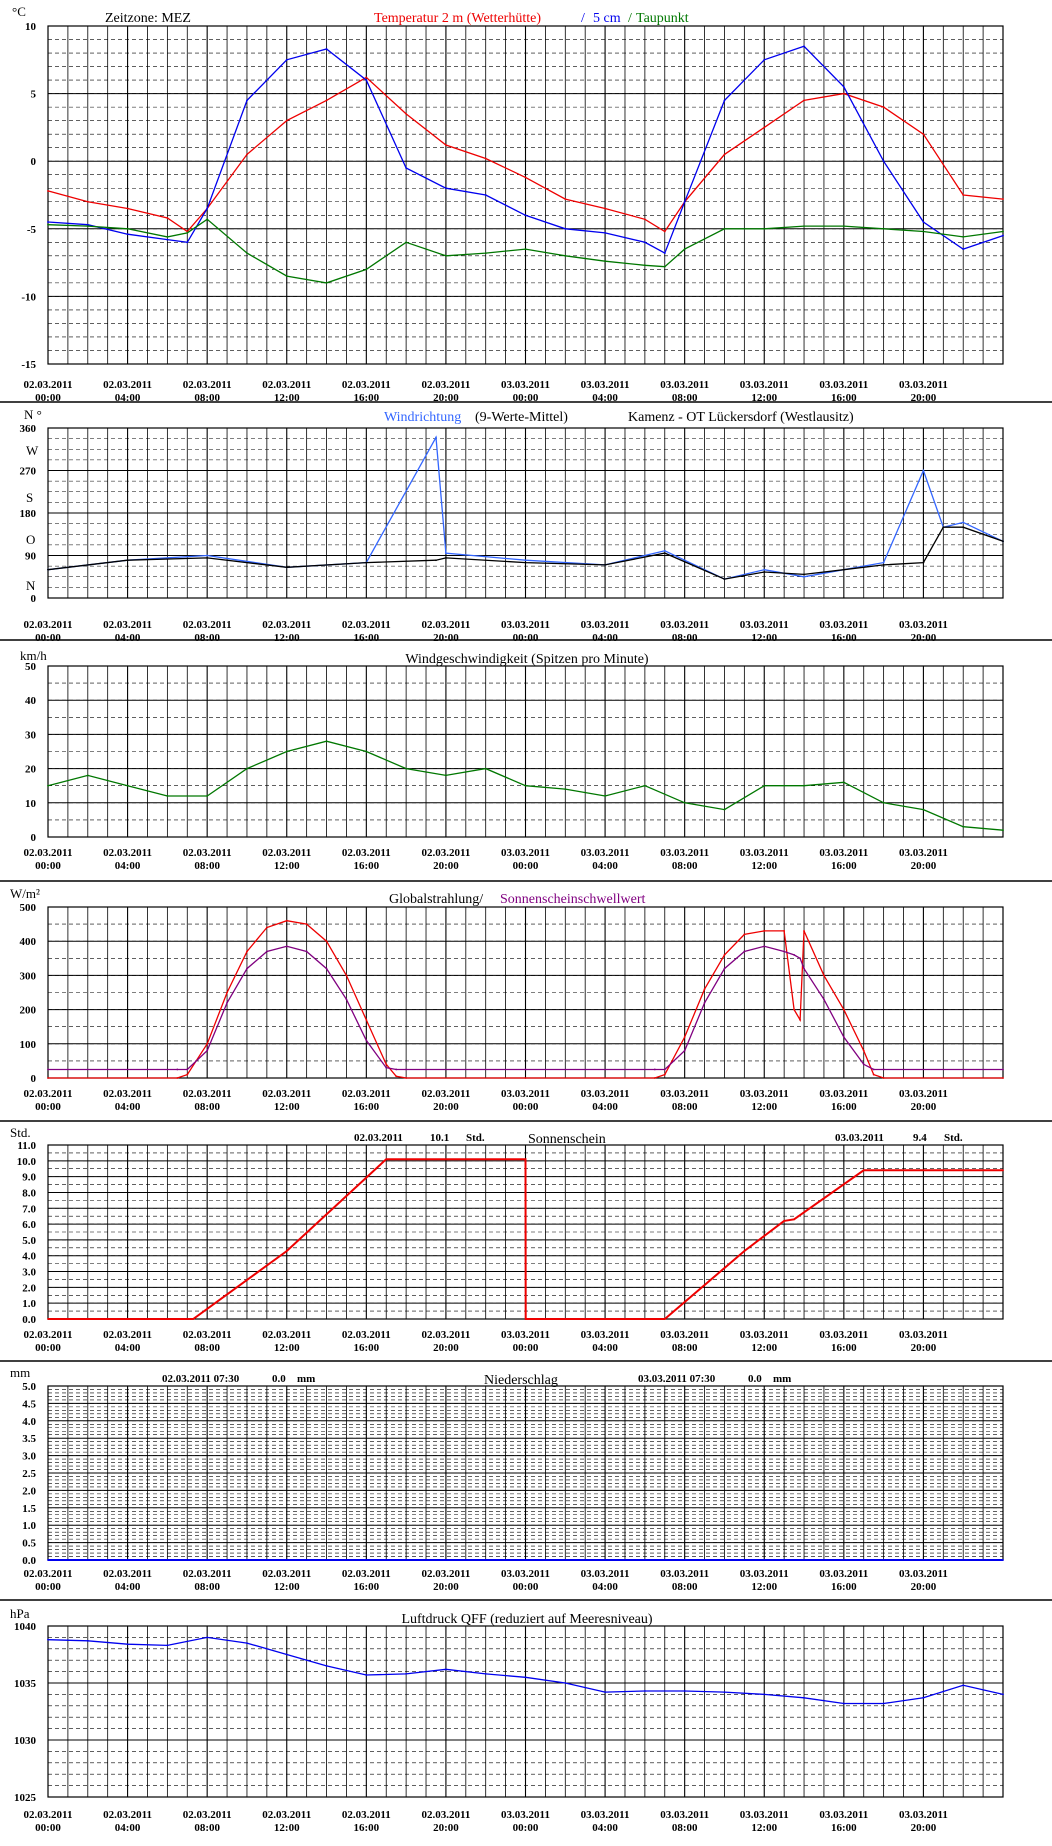 The height and width of the screenshot is (1846, 1052). Describe the element at coordinates (844, 1107) in the screenshot. I see `x-time-label: 16:00` at that location.